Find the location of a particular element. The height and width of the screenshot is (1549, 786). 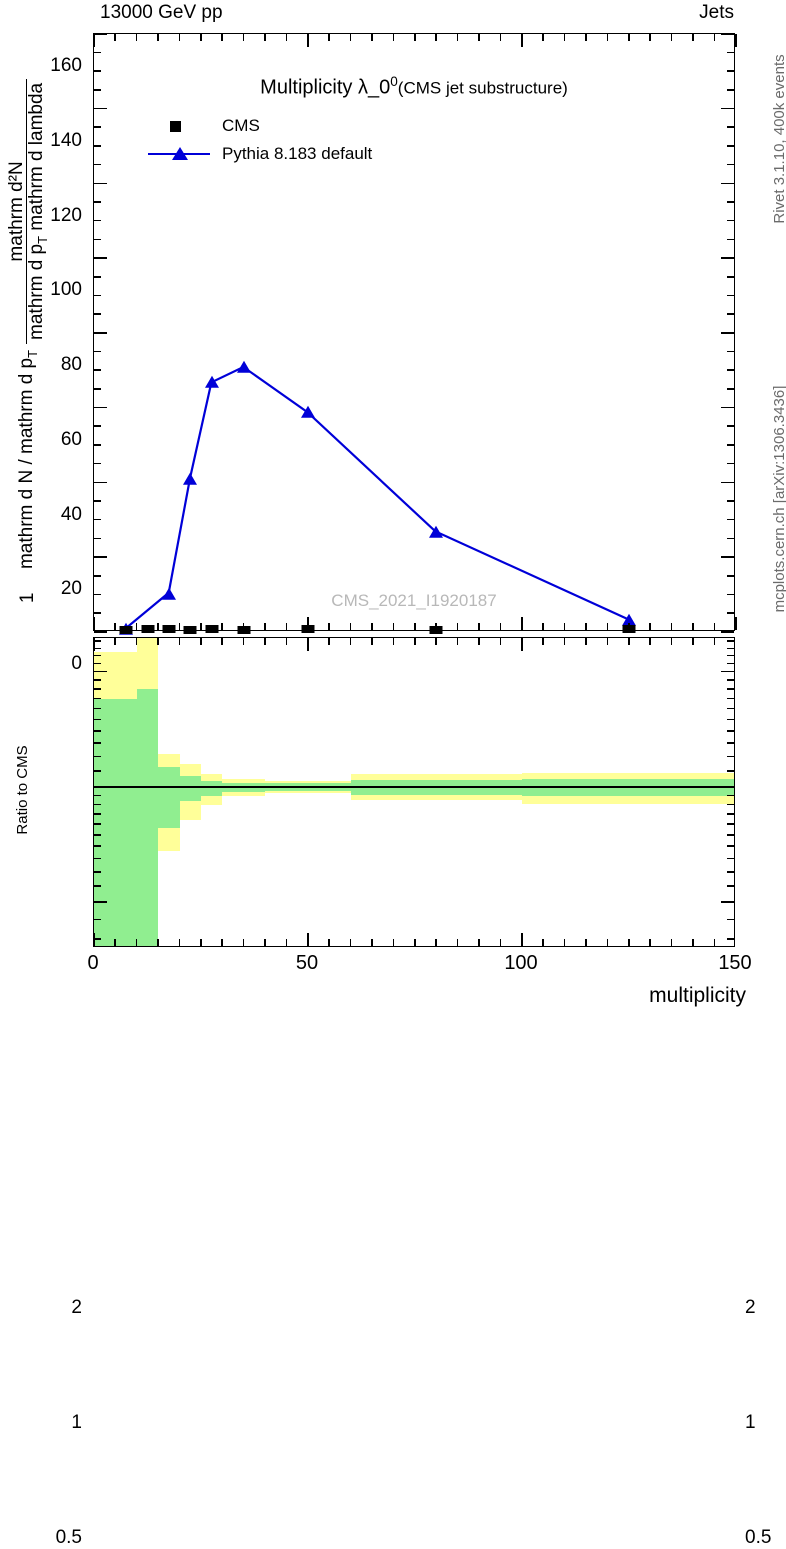

analysis-watermark: CMS_2021_I1920187 is located at coordinates (414, 600).